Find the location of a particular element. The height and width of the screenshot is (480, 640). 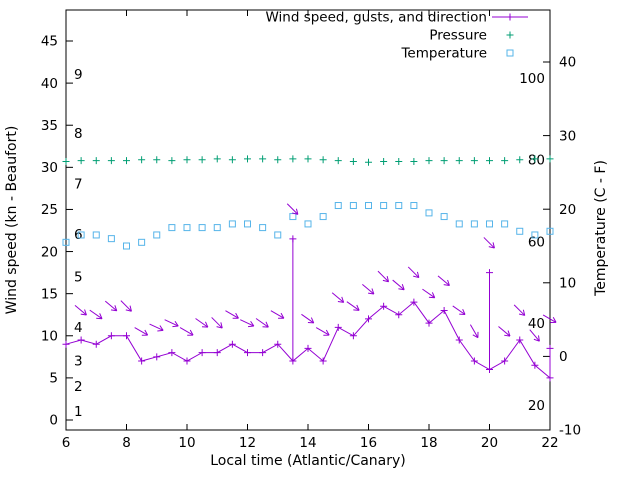

svg-text: 35 is located at coordinates (49, 126).